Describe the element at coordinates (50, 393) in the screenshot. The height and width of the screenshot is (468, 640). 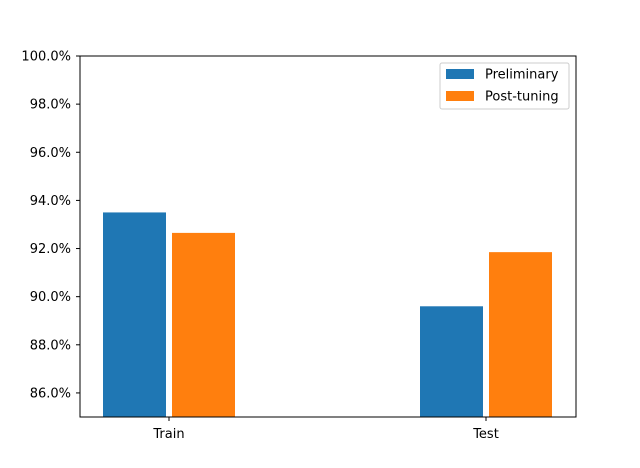
I see `y-tick-label: 86.0%` at that location.